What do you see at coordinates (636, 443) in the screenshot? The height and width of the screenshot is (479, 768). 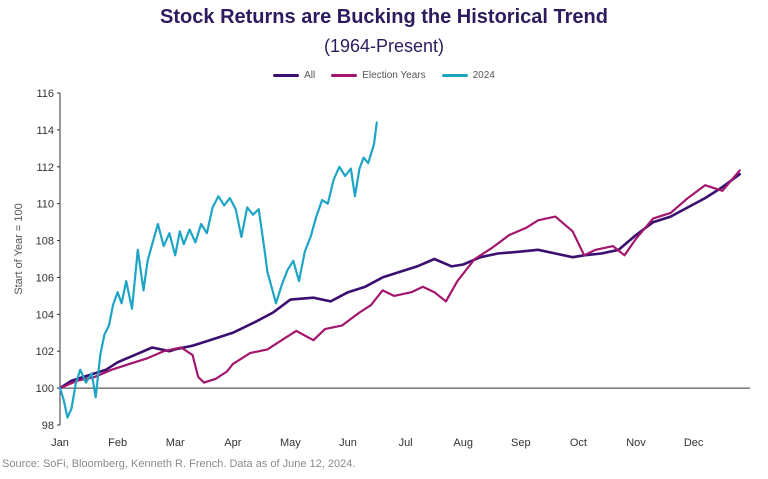 I see `x-tick-label: Nov` at bounding box center [636, 443].